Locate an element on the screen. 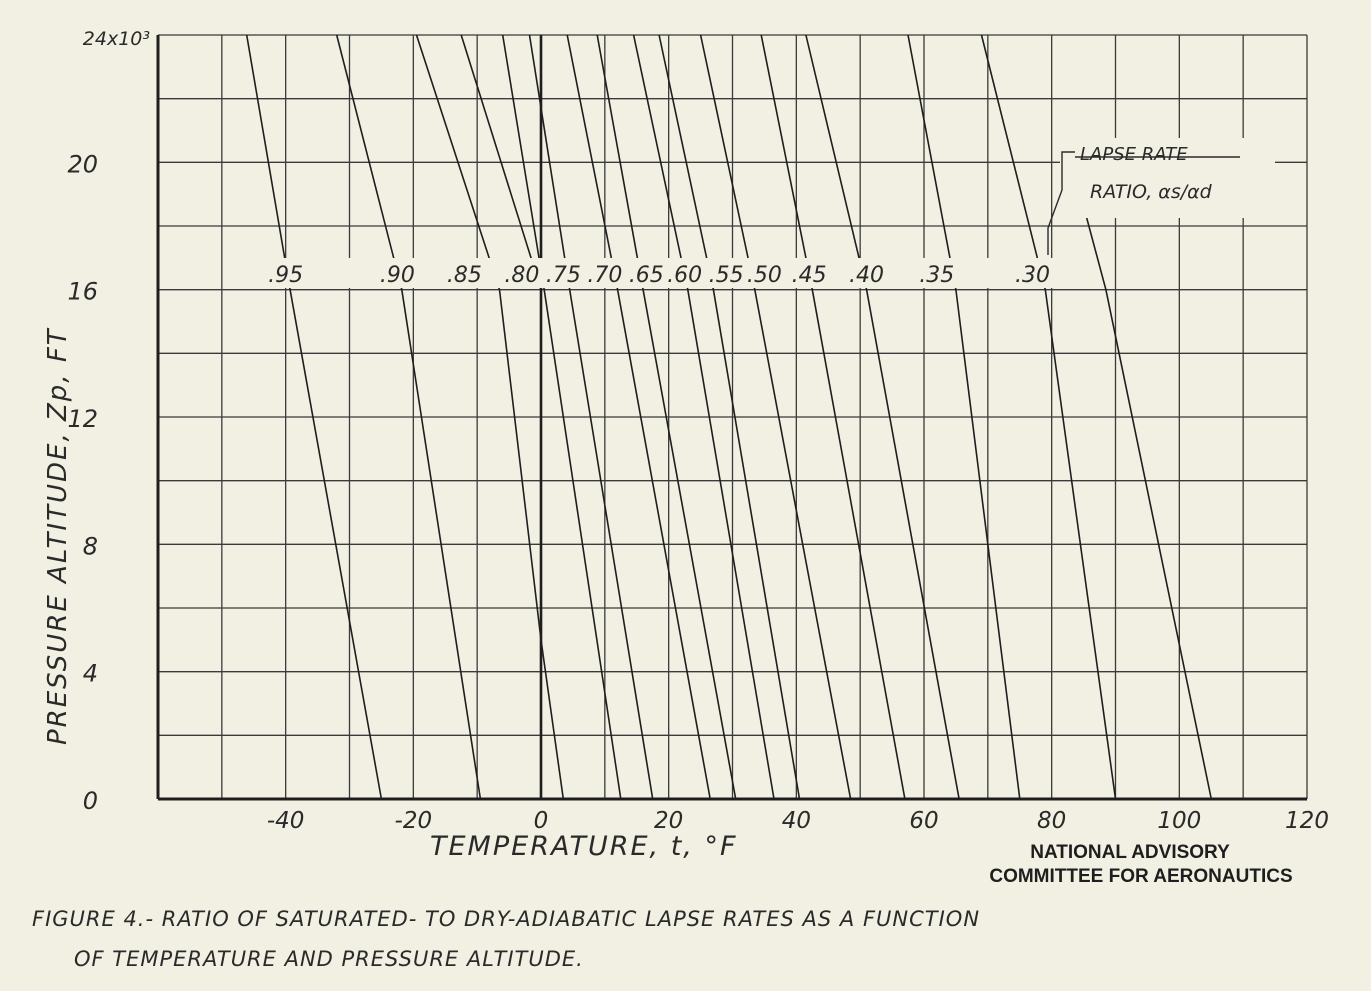 This screenshot has height=991, width=1371. x-tick-labels: -40 -20 0 20 40 60 80 100 120 is located at coordinates (798, 821).